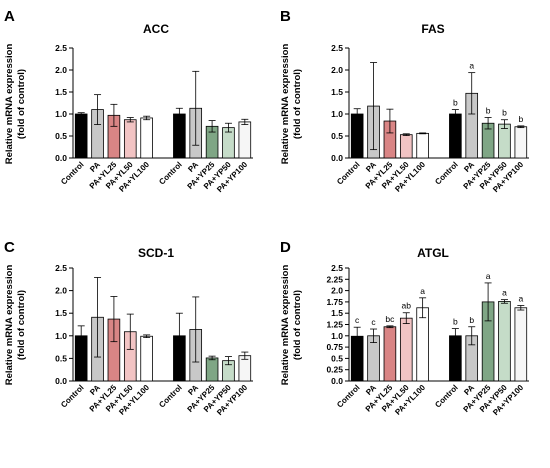 The width and height of the screenshot is (550, 468). What do you see at coordinates (9, 247) in the screenshot?
I see `panel-letter: C` at bounding box center [9, 247].